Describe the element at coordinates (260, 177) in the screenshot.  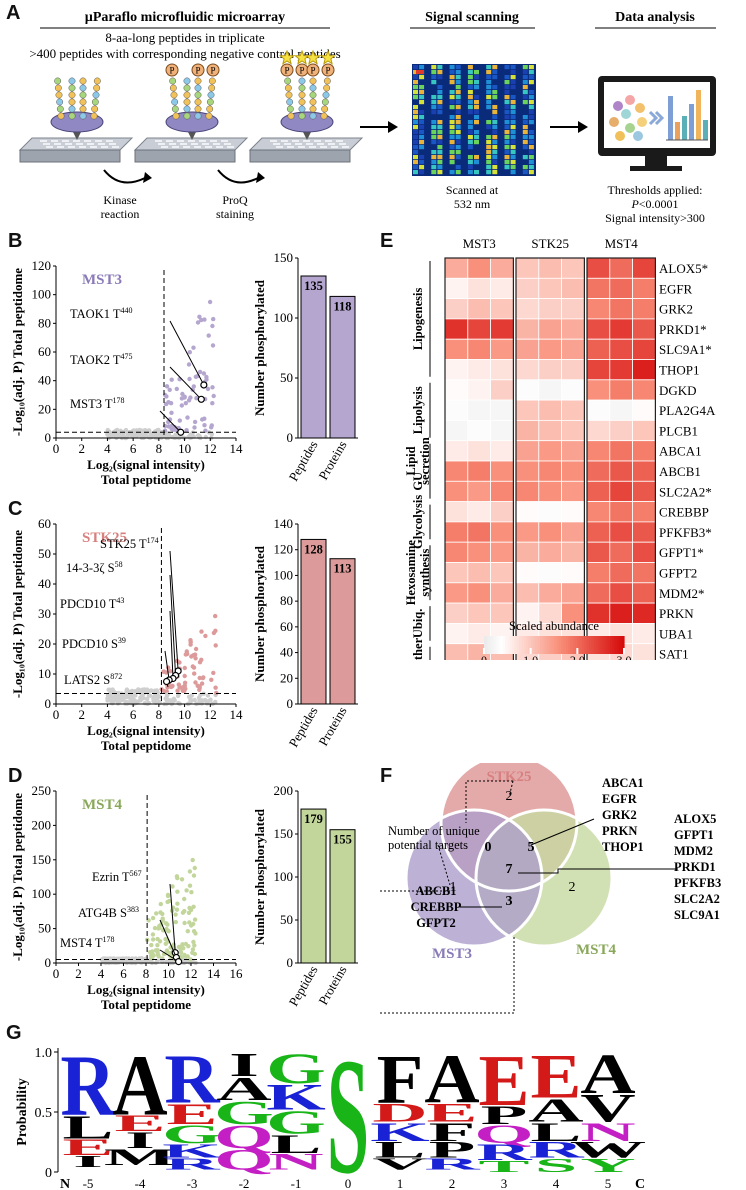
I see `proq-arrow-head` at that location.